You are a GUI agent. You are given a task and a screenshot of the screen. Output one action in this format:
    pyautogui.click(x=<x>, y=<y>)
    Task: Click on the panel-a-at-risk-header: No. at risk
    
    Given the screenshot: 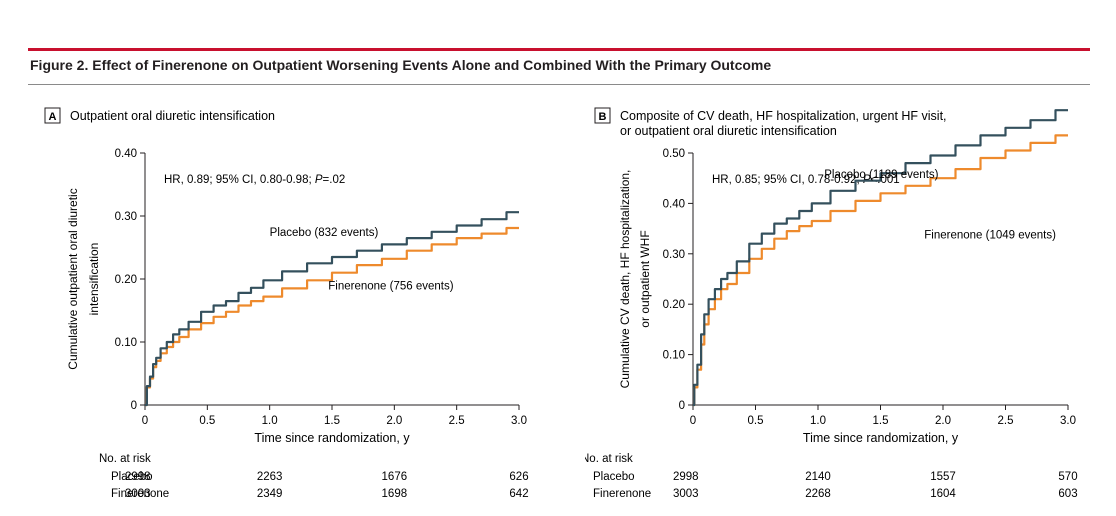 What is the action you would take?
    pyautogui.click(x=125, y=459)
    